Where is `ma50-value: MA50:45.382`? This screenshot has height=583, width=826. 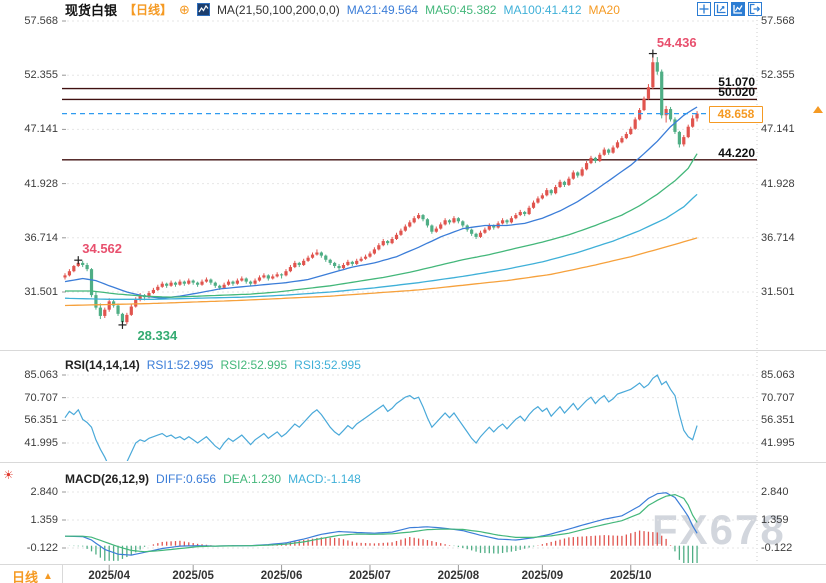 ma50-value: MA50:45.382 is located at coordinates (461, 9).